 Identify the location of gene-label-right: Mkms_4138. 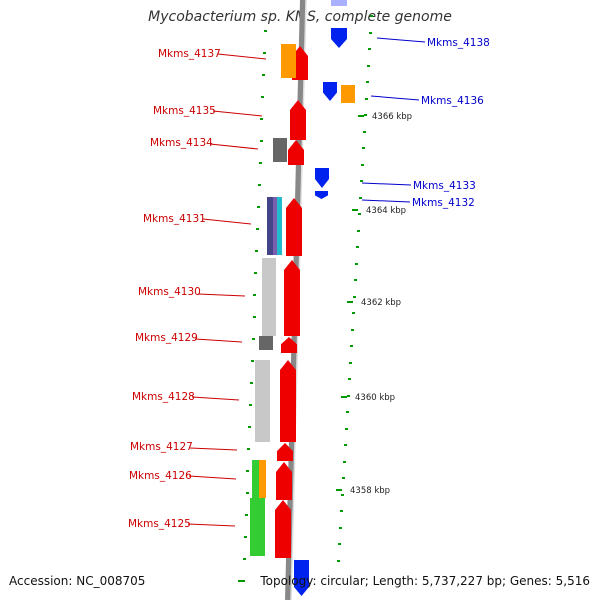
(458, 43).